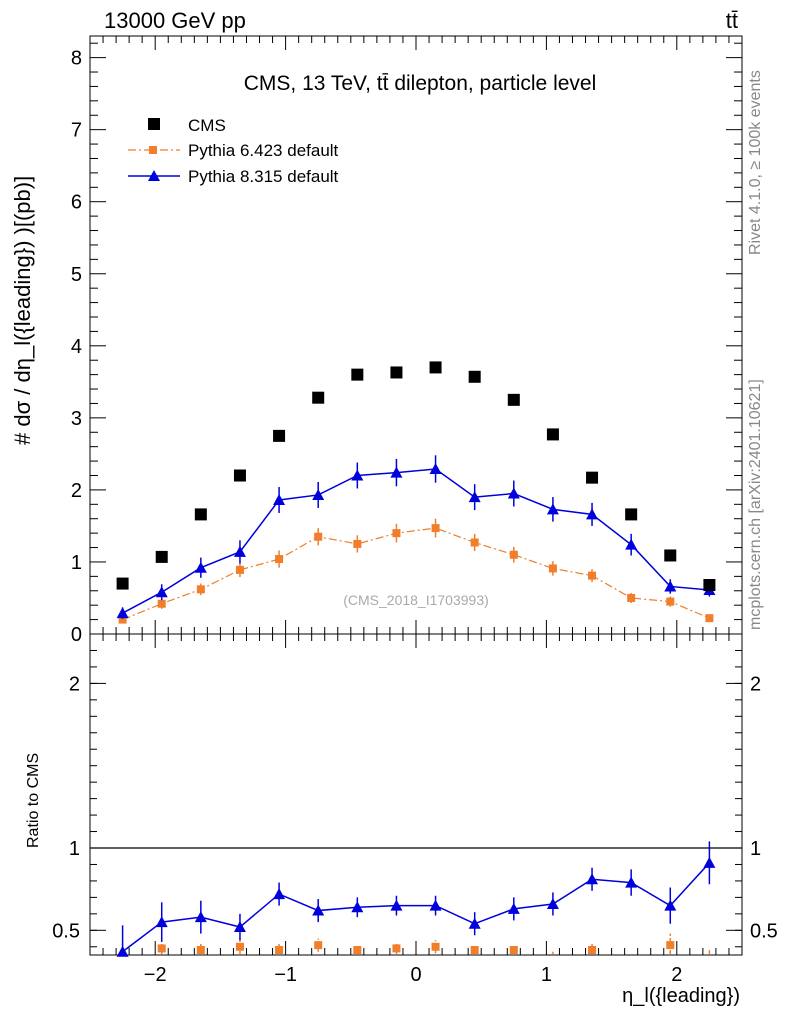 The height and width of the screenshot is (1024, 786). I want to click on ratio-tick-label-right: 2, so click(755, 684).